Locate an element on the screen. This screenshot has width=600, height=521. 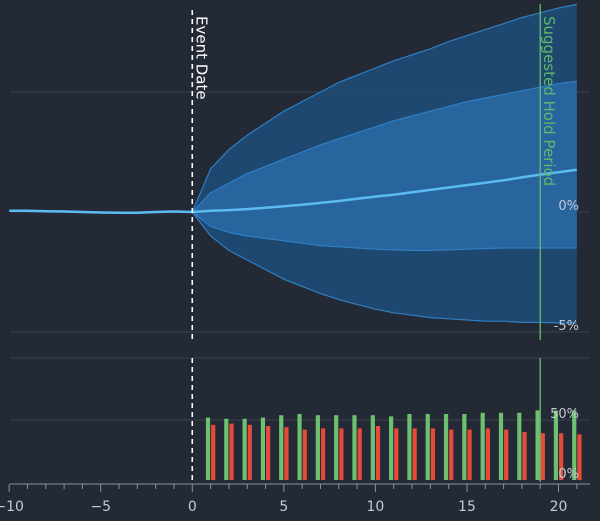
y-tick-label: -5% is located at coordinates (566, 326).